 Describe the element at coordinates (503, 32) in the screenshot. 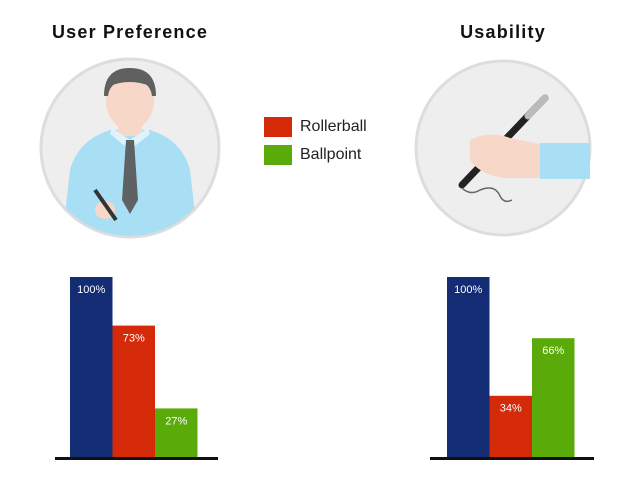

I see `chart-title: Usability` at that location.